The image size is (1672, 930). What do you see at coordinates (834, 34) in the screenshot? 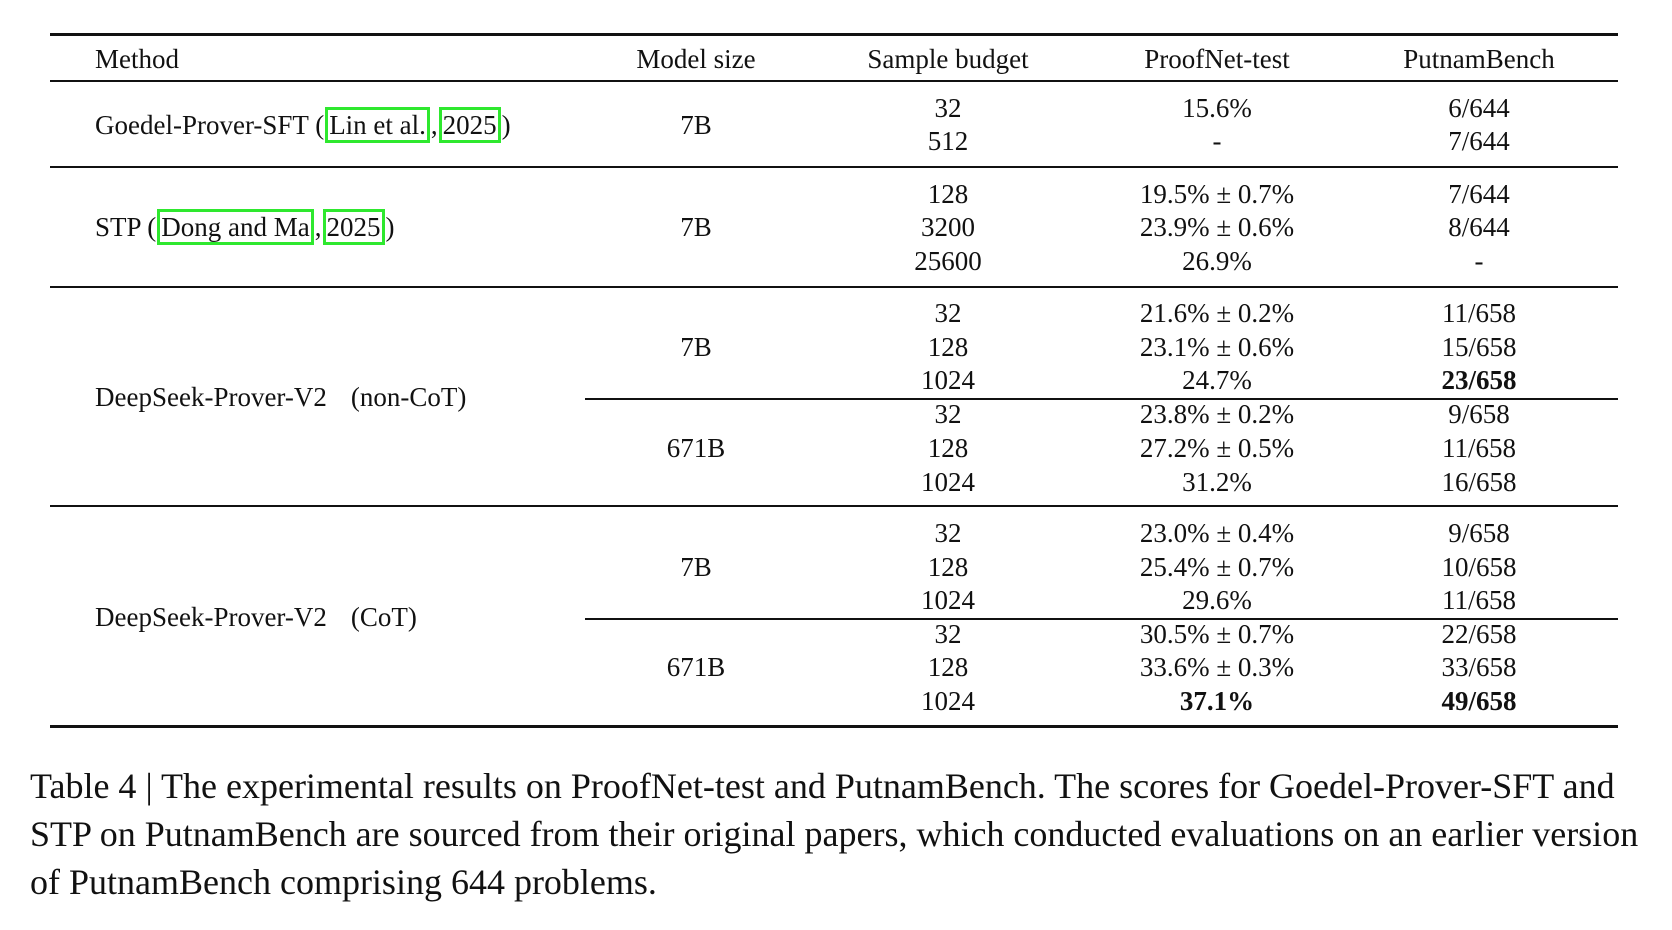
I see `table-top-rule` at bounding box center [834, 34].